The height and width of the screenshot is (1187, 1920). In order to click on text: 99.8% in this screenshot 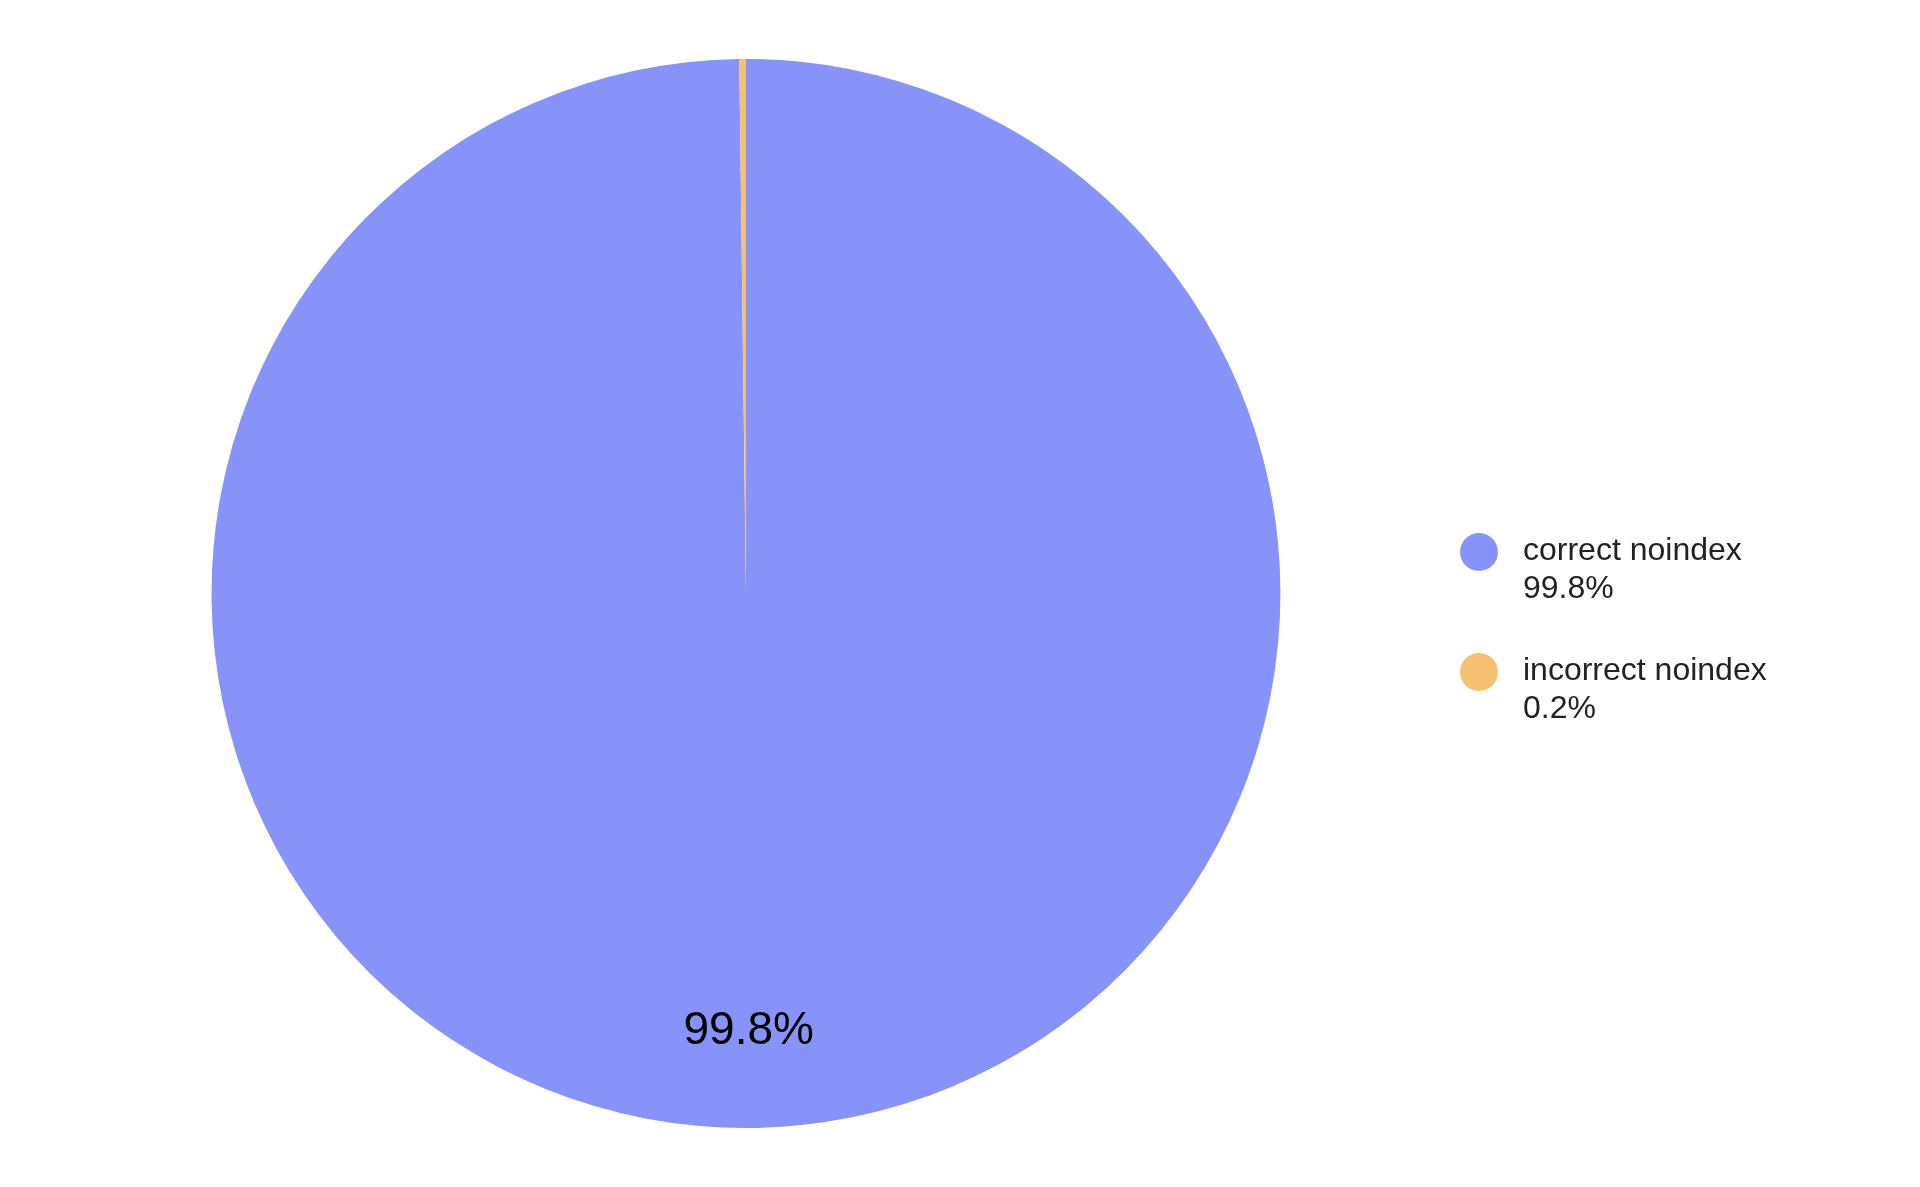, I will do `click(1568, 587)`.